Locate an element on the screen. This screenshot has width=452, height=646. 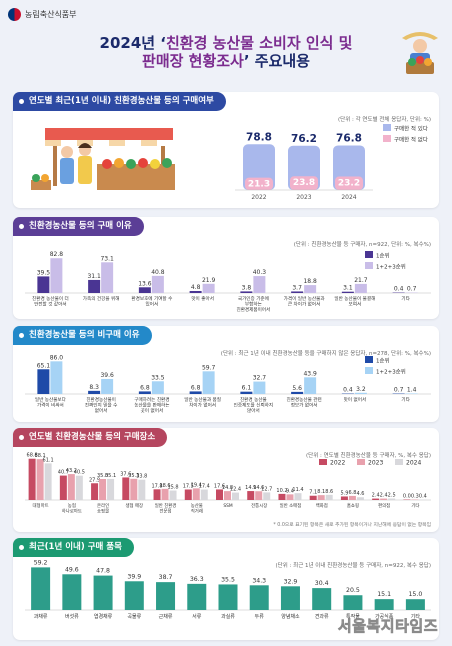
x-tick-label: 가격이 일반 농산물과 큰 차이가 없어서 is located at coordinates (305, 301).